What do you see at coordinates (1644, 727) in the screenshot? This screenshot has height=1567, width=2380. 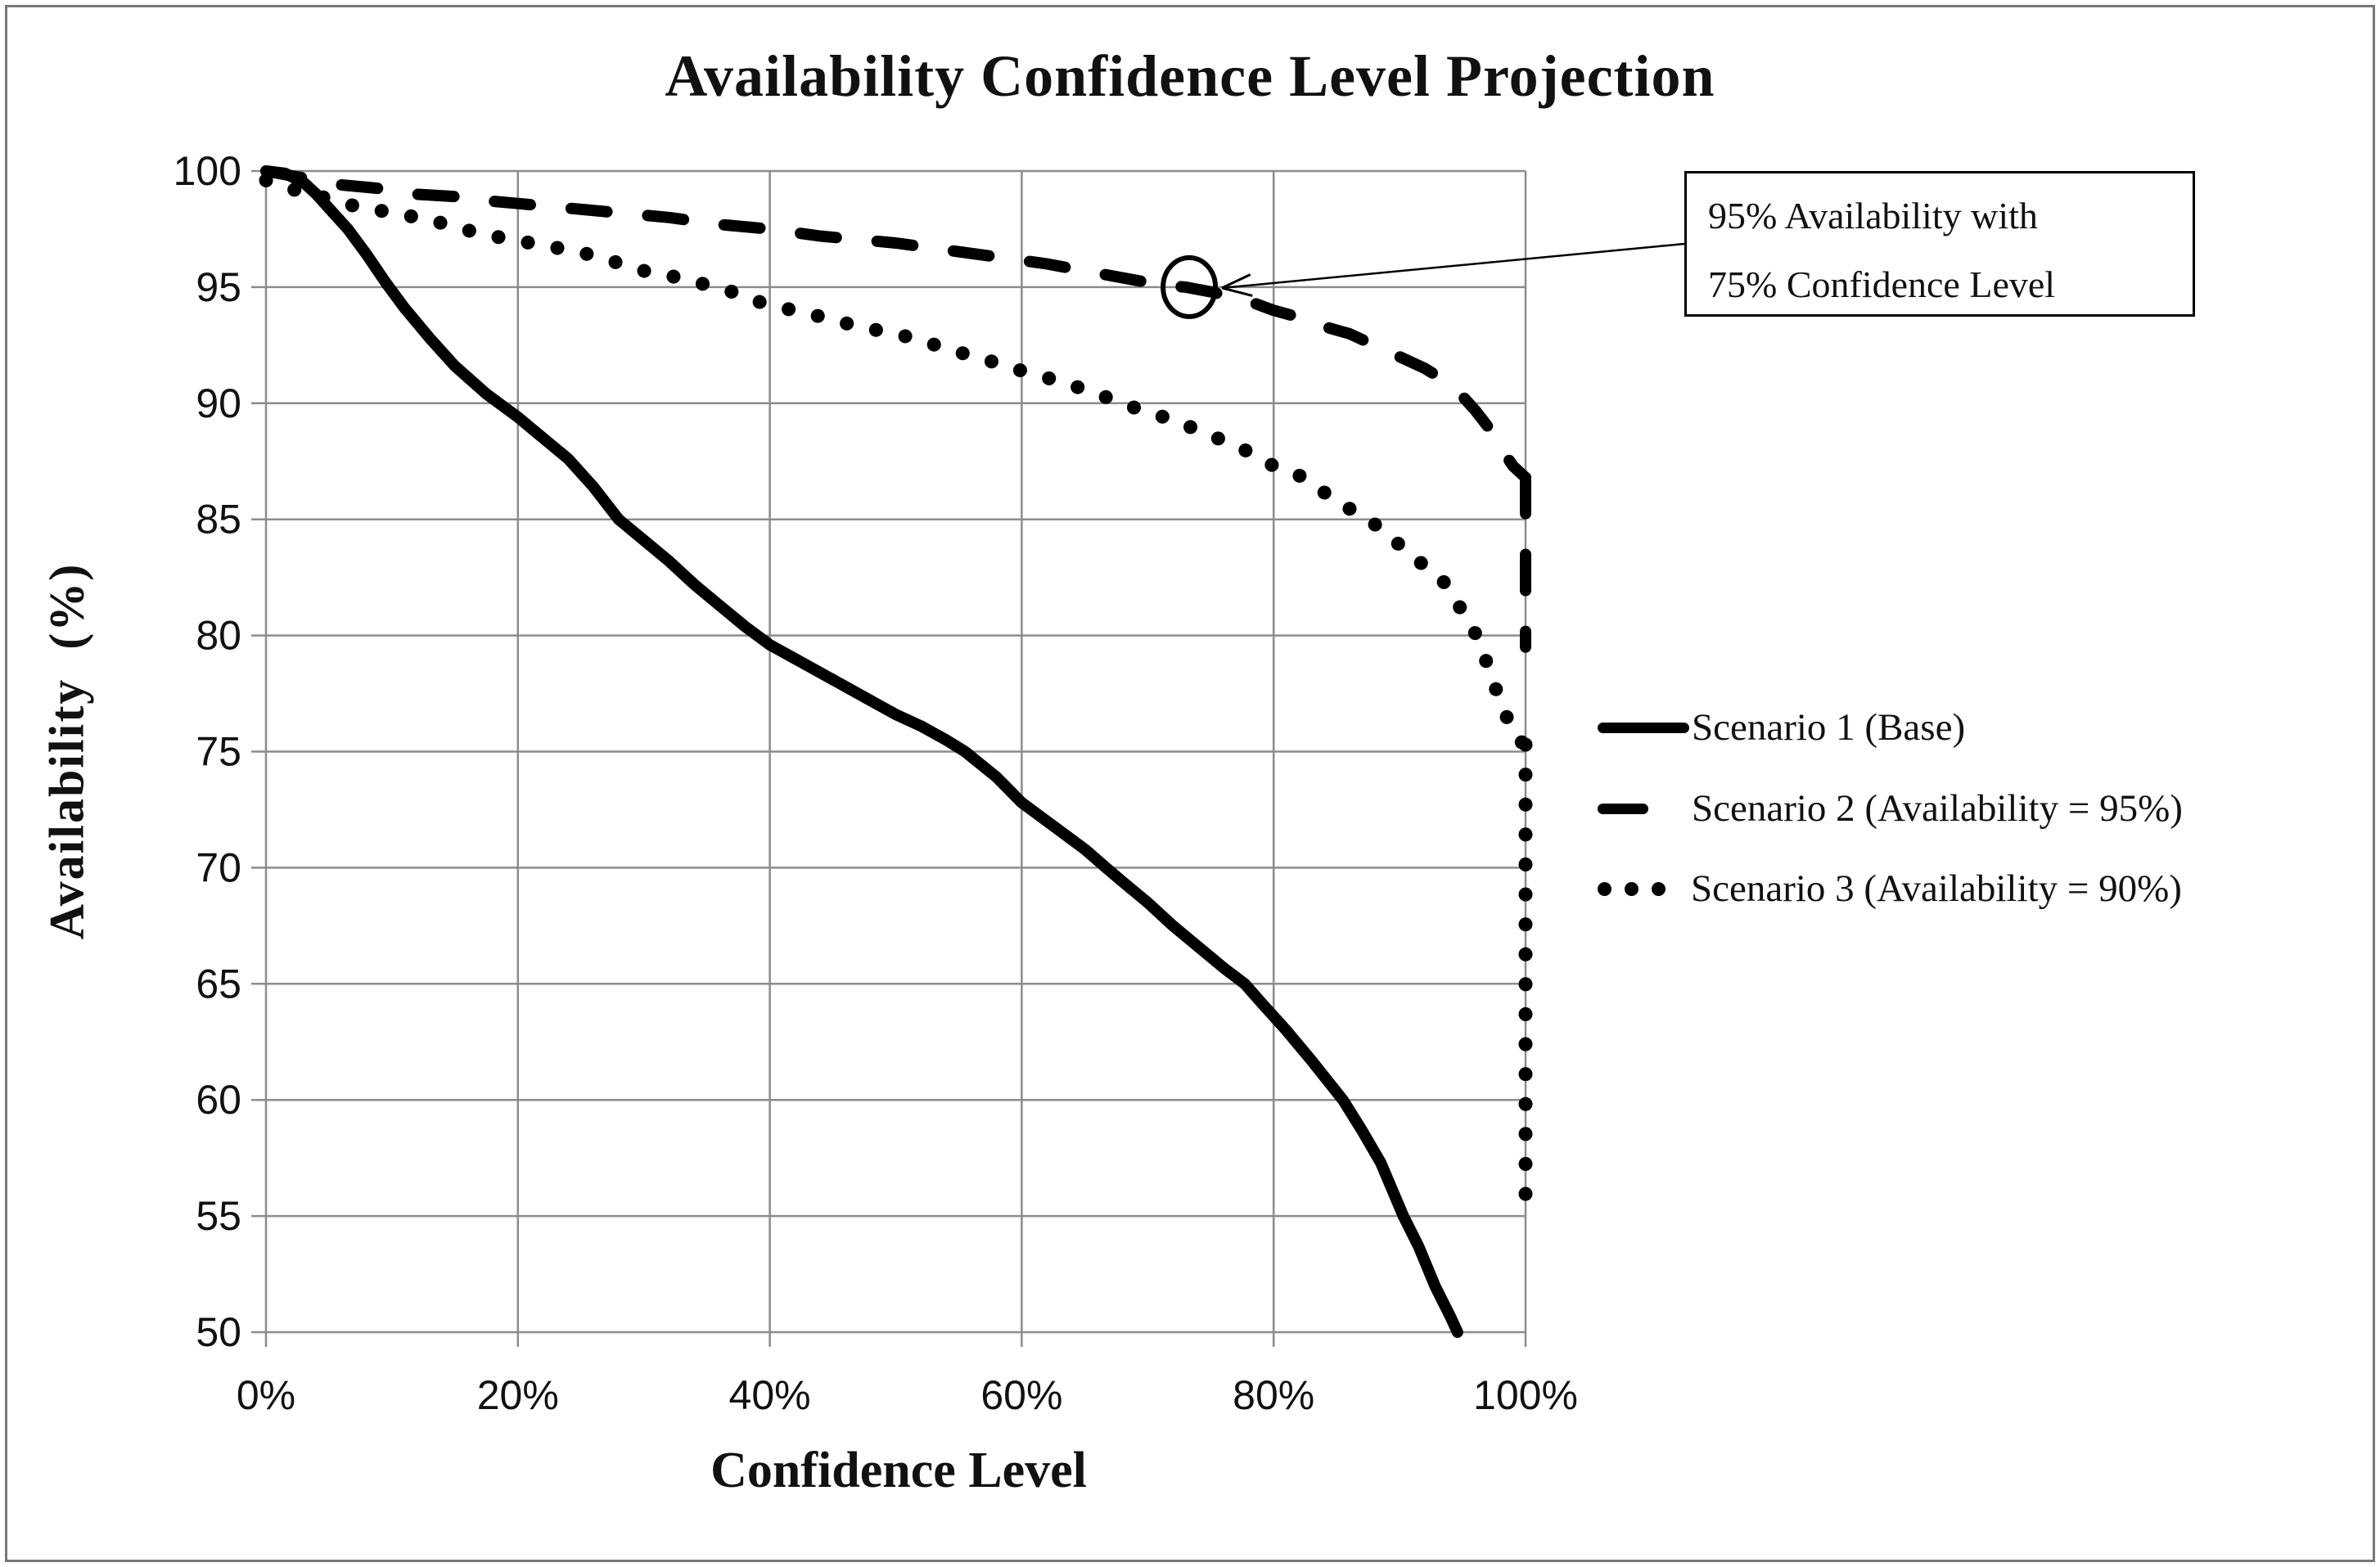 I see `legend-swatch-solid-line` at bounding box center [1644, 727].